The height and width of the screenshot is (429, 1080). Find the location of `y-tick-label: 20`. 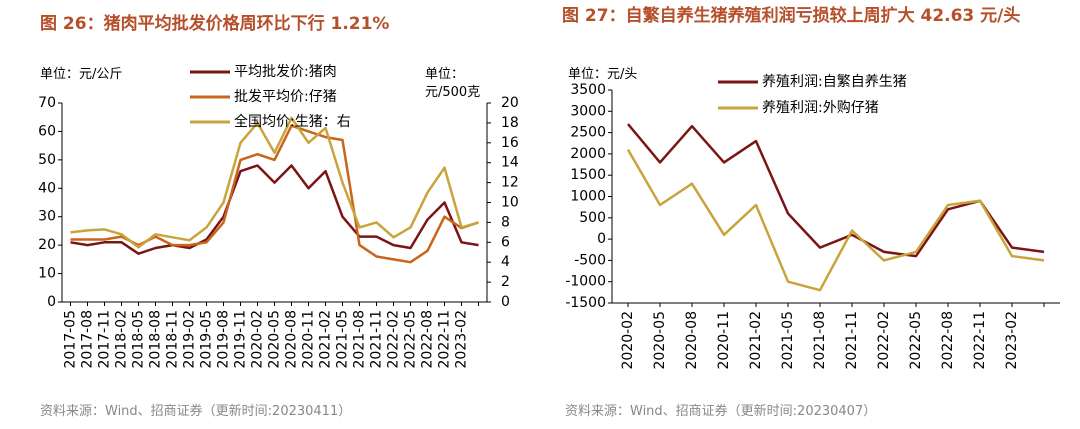

y-tick-label: 20 is located at coordinates (47, 245).